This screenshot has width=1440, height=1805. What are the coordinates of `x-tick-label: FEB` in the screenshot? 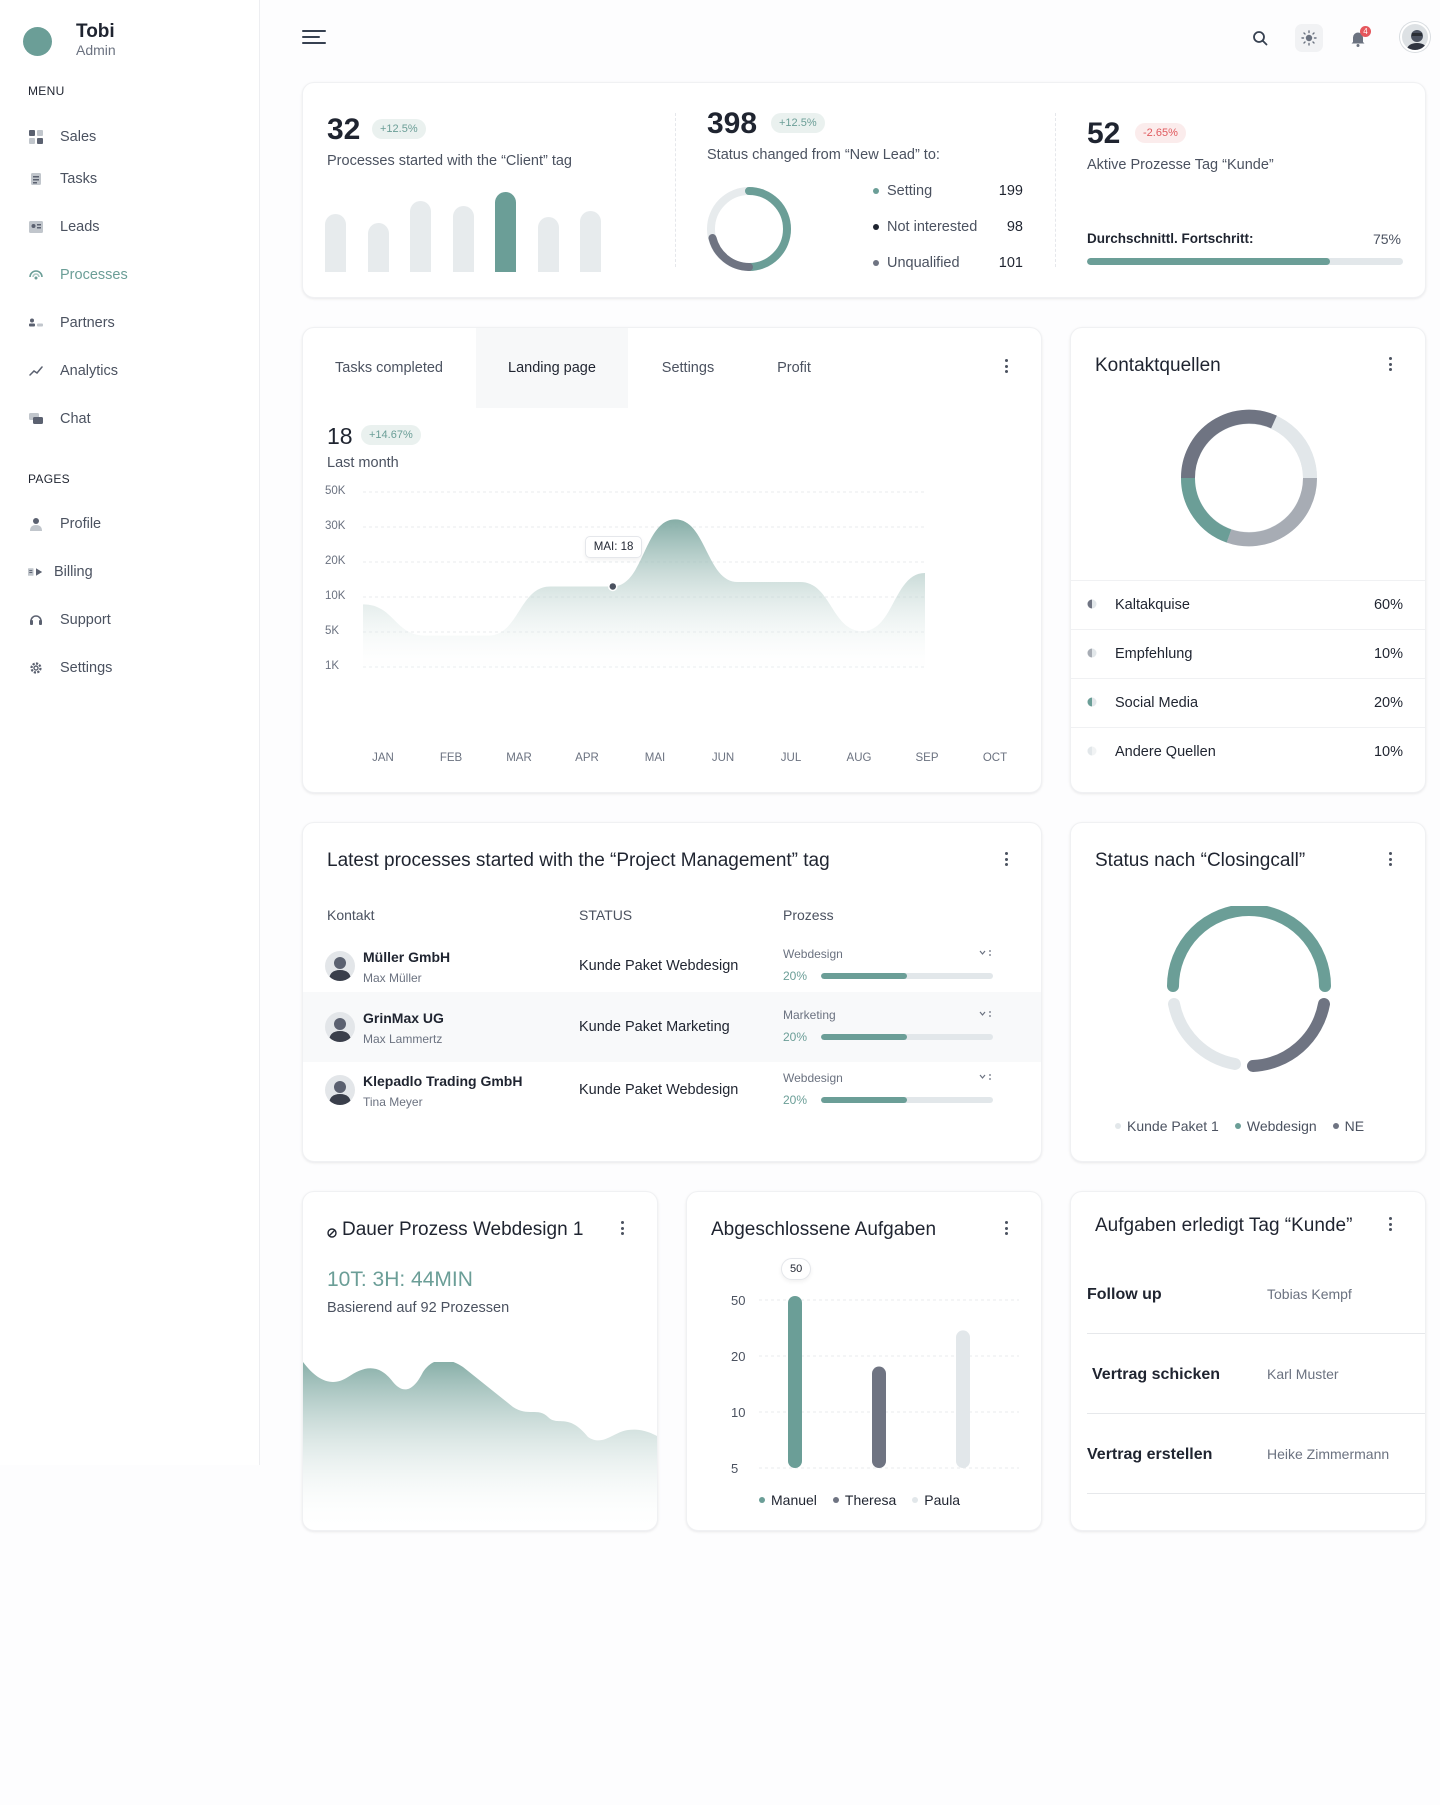 It's located at (451, 758).